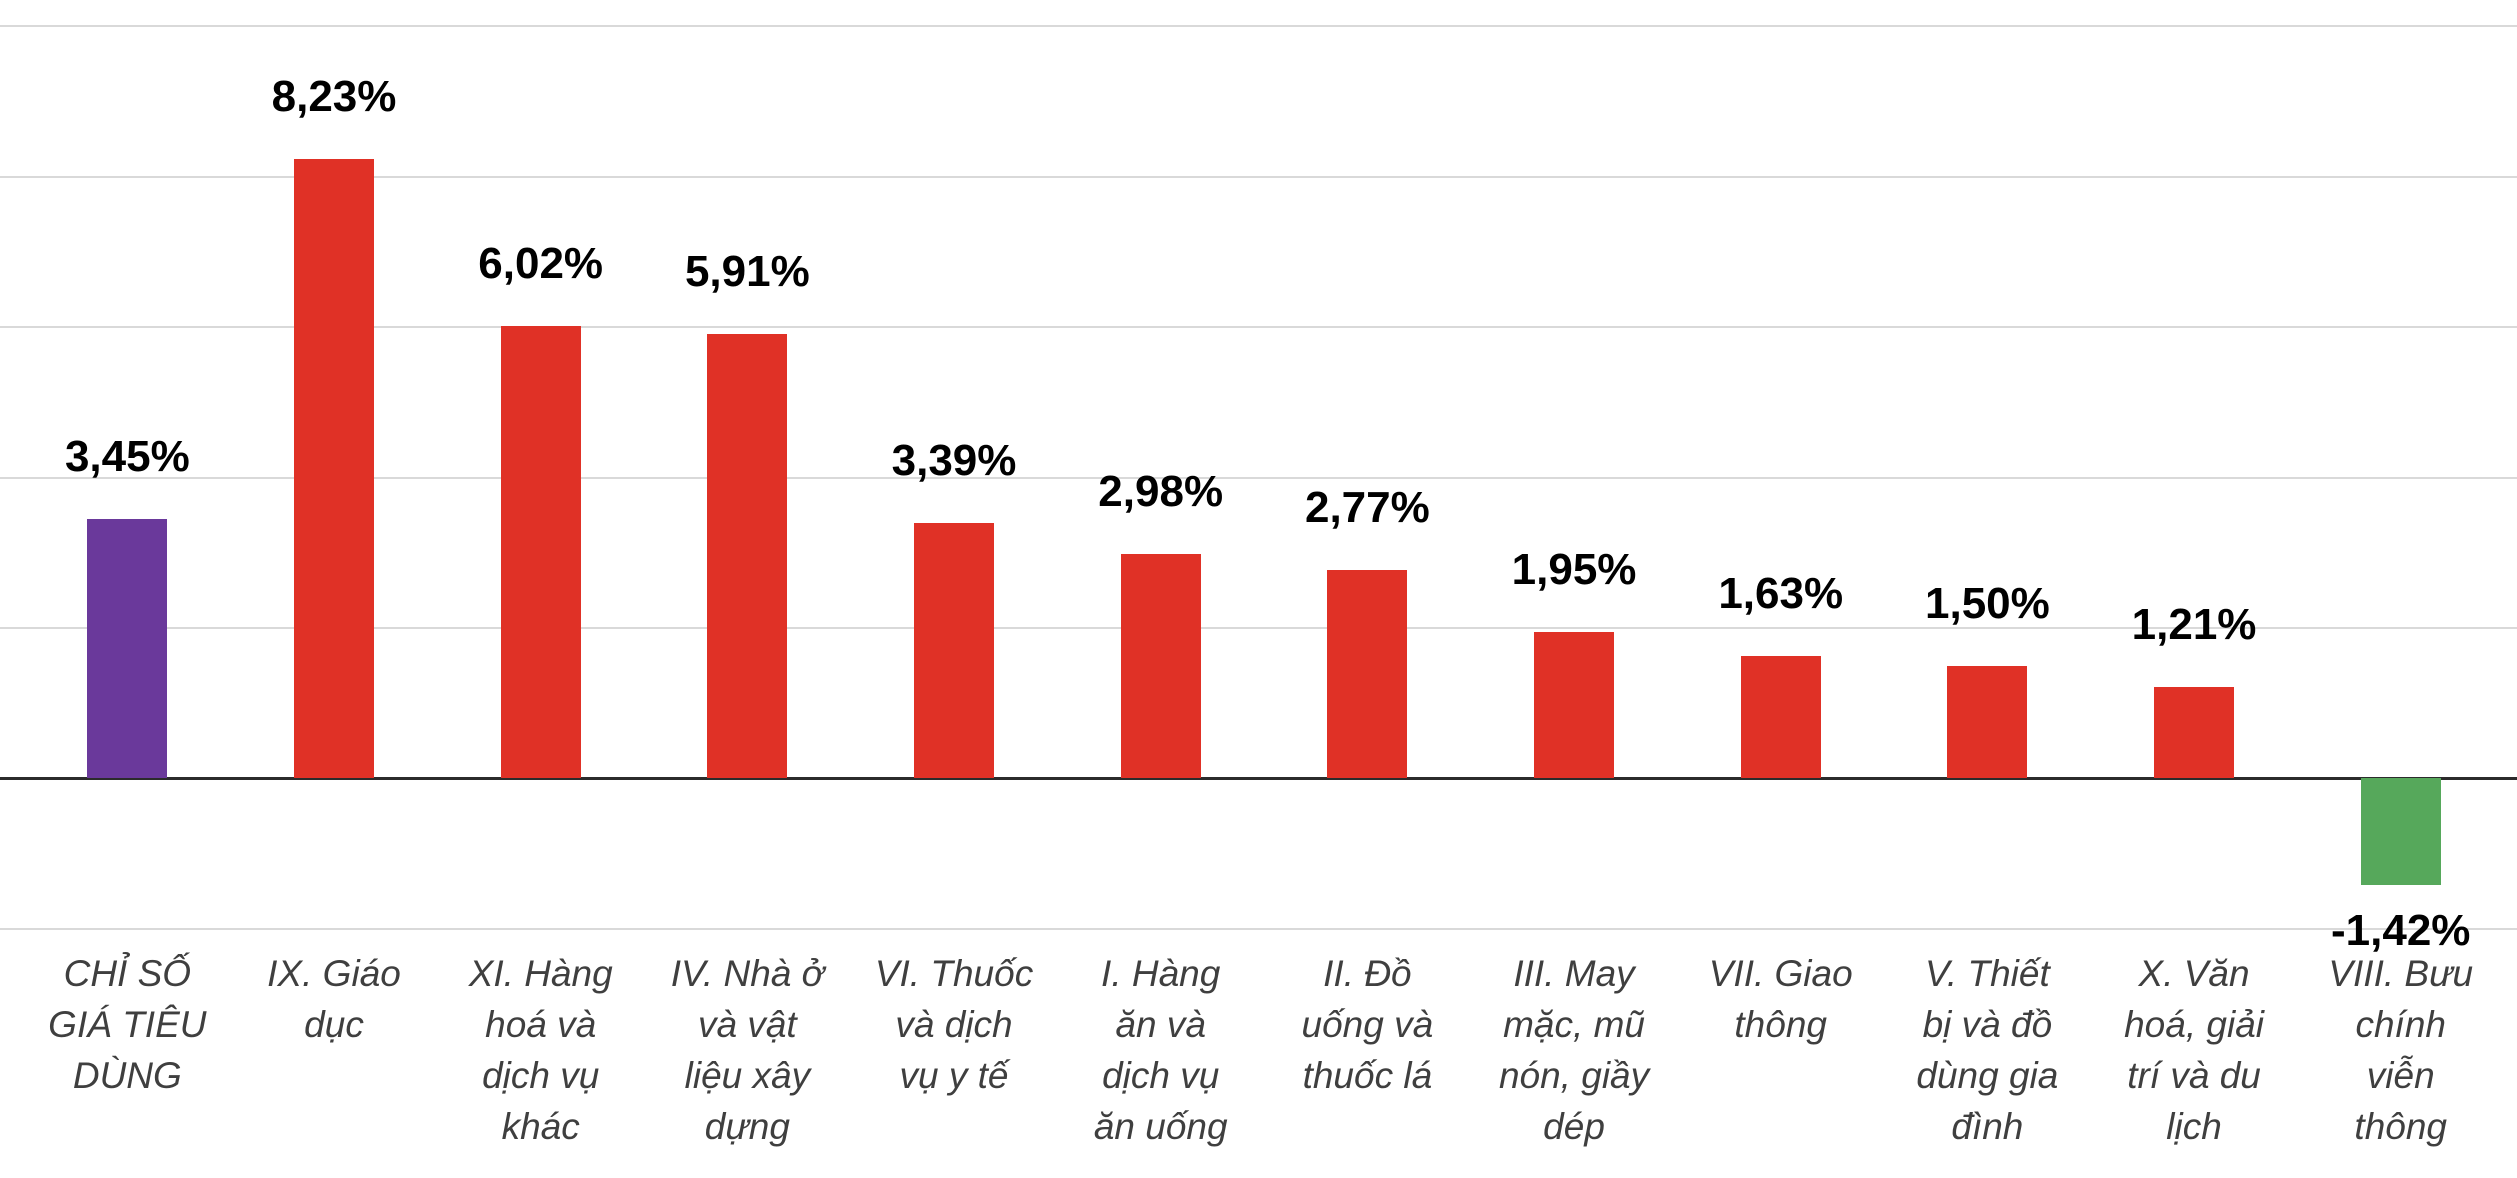  I want to click on gridline-10pct, so click(1258, 26).